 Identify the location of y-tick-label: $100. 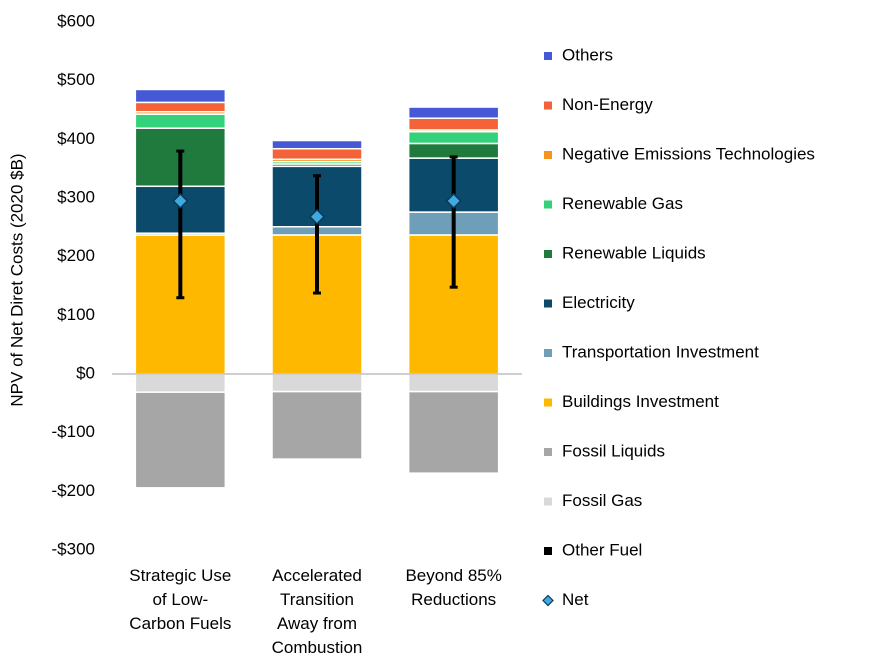
(76, 314).